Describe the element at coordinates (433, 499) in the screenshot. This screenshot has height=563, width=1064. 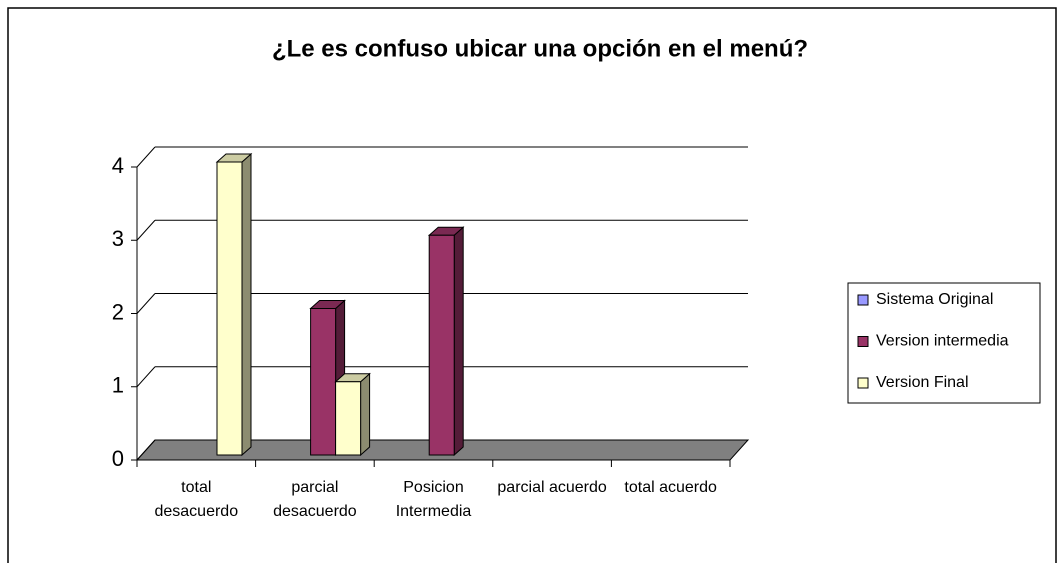
I see `x-tick-label: Posicion Intermedia` at that location.